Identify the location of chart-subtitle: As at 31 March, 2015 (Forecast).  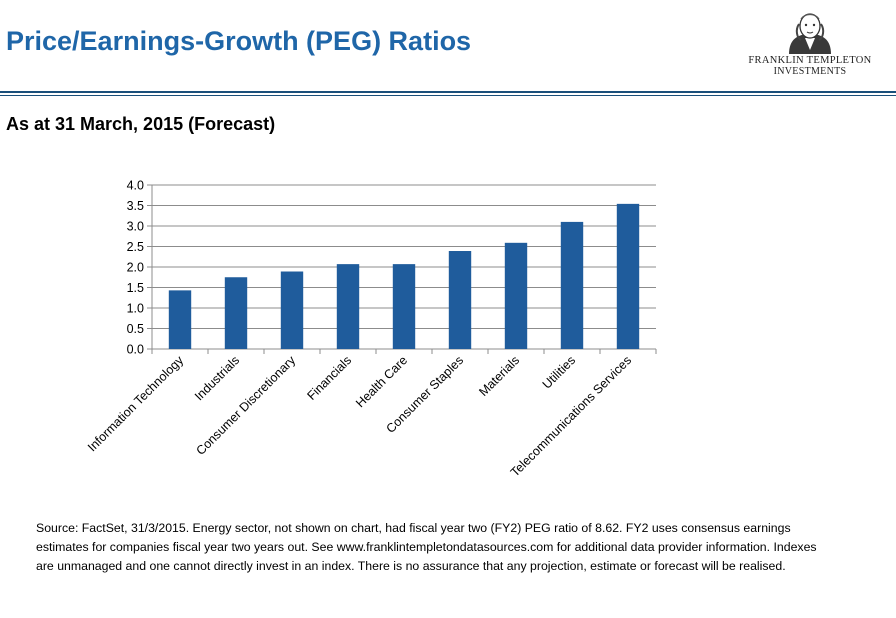
(141, 124).